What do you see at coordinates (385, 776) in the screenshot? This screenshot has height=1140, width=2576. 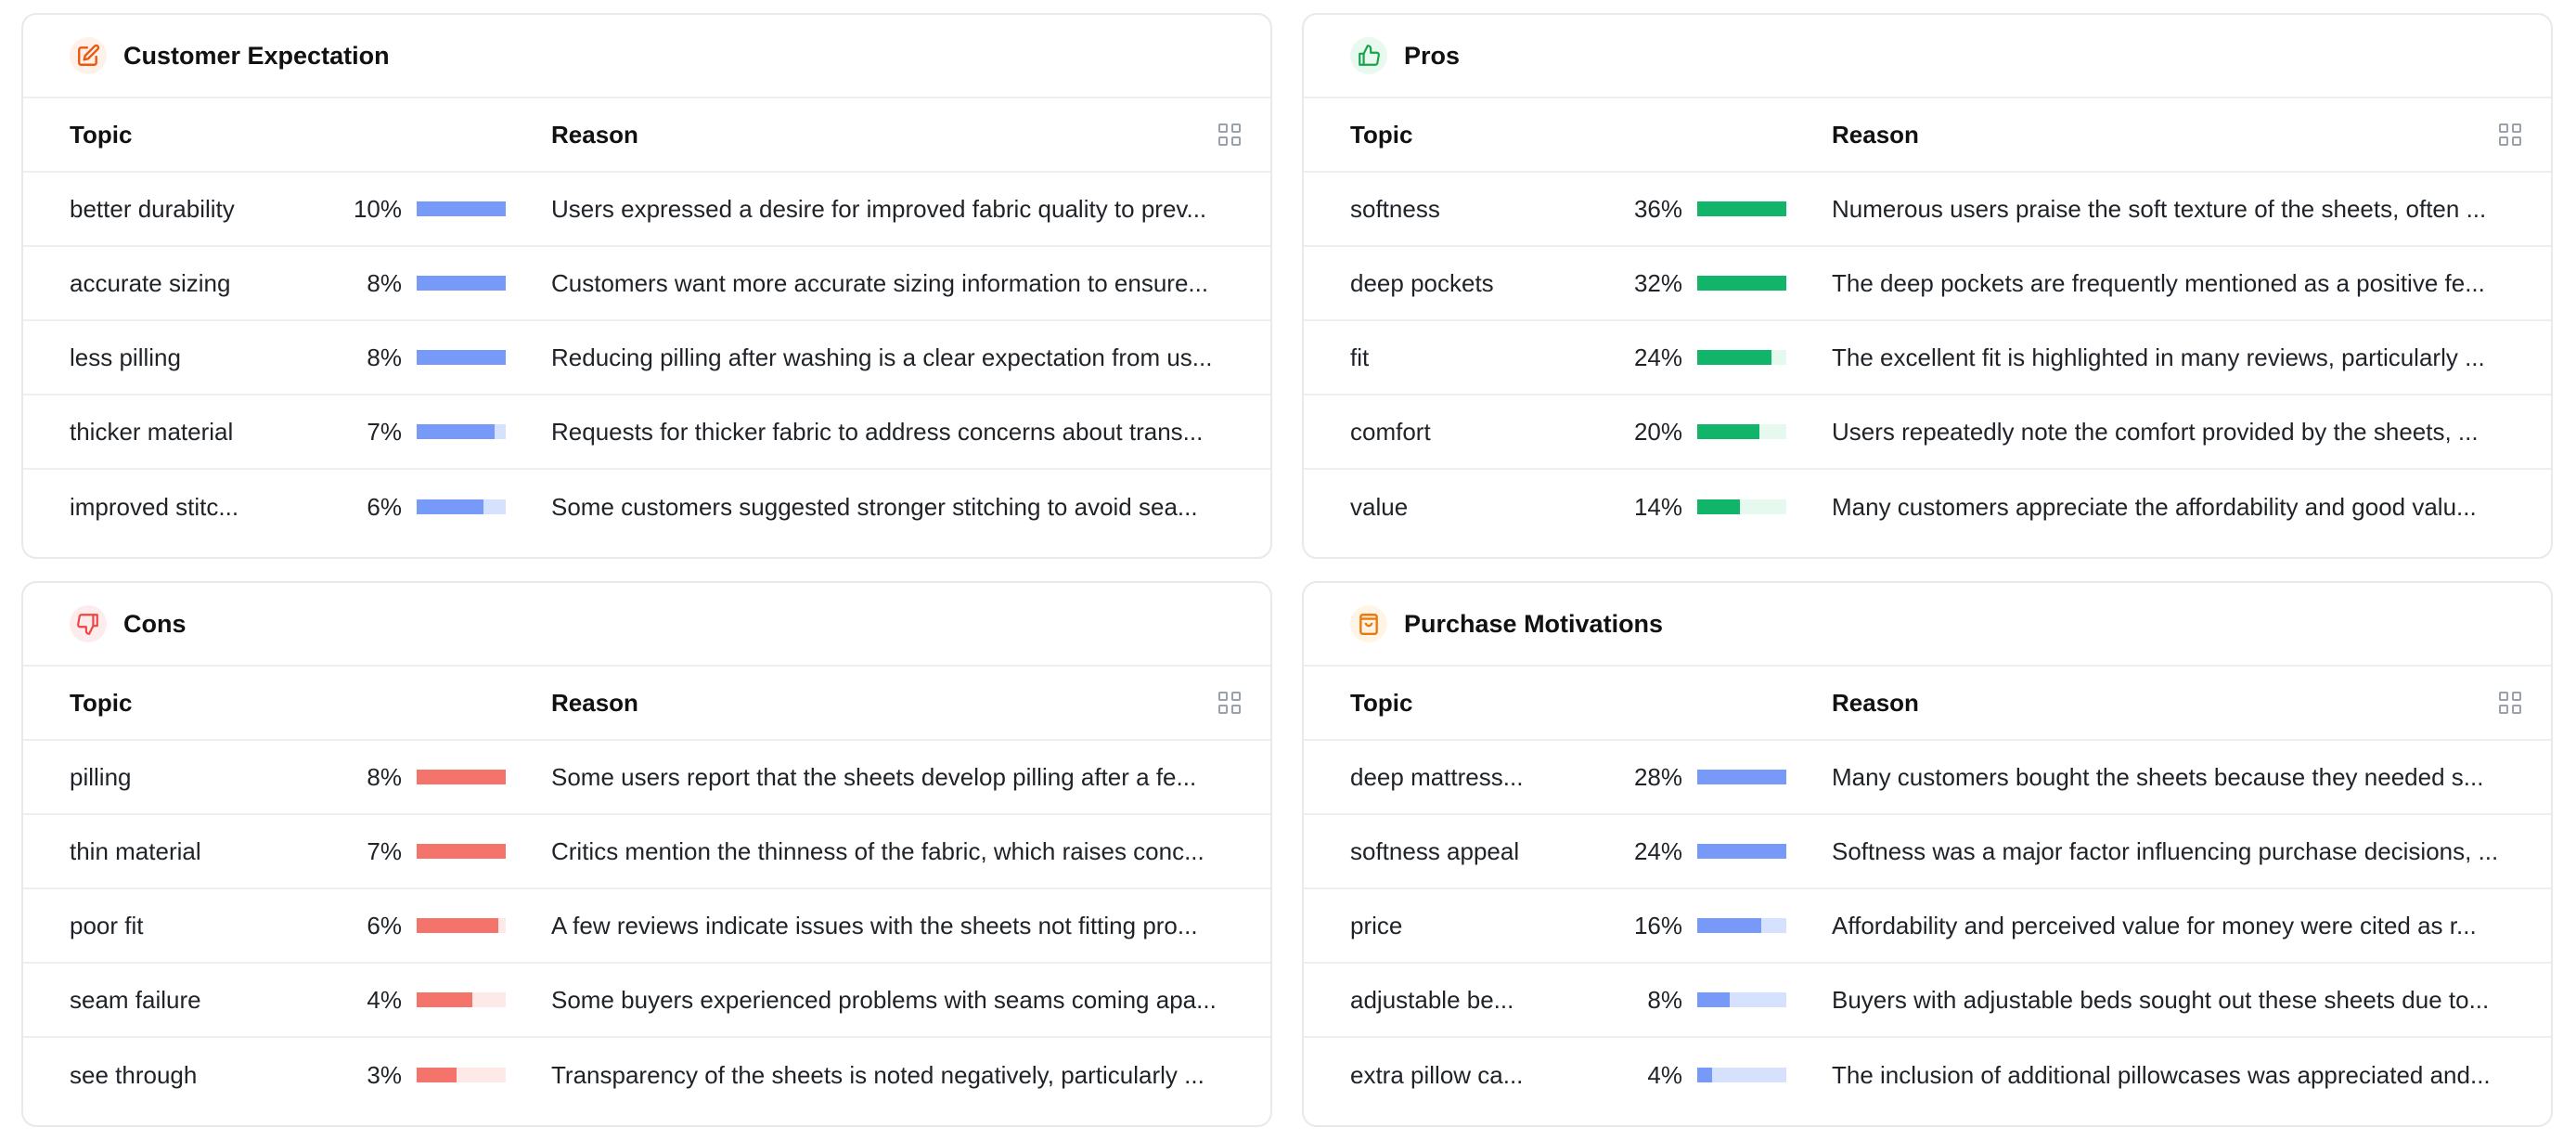 I see `percentage: 8%` at bounding box center [385, 776].